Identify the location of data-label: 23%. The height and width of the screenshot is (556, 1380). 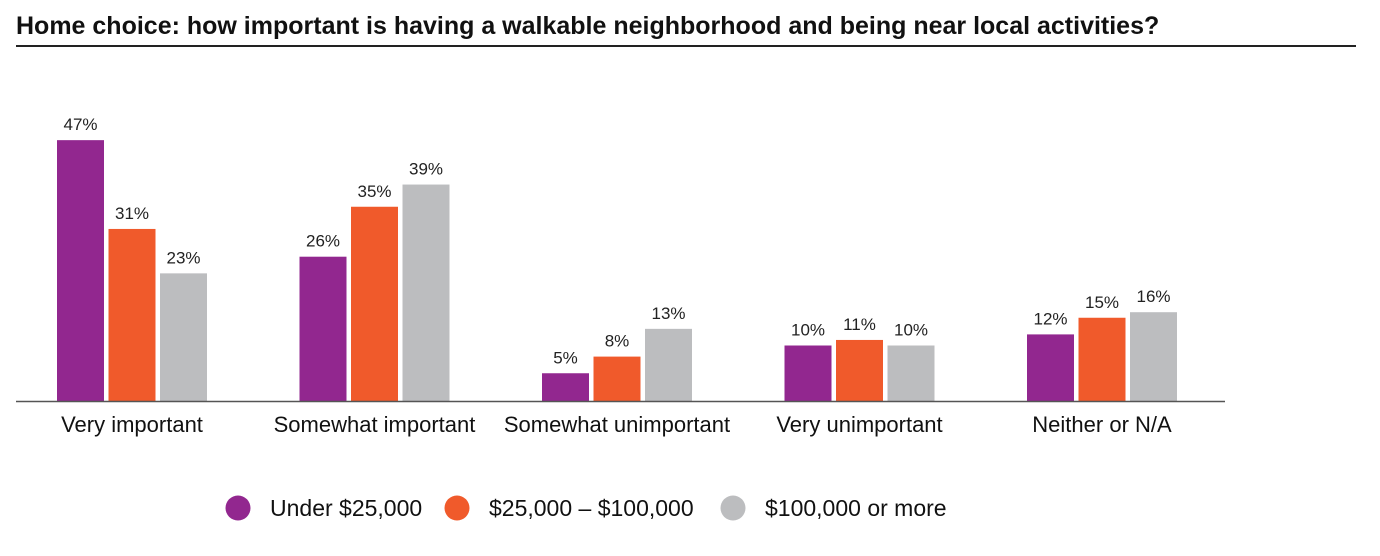
(183, 257).